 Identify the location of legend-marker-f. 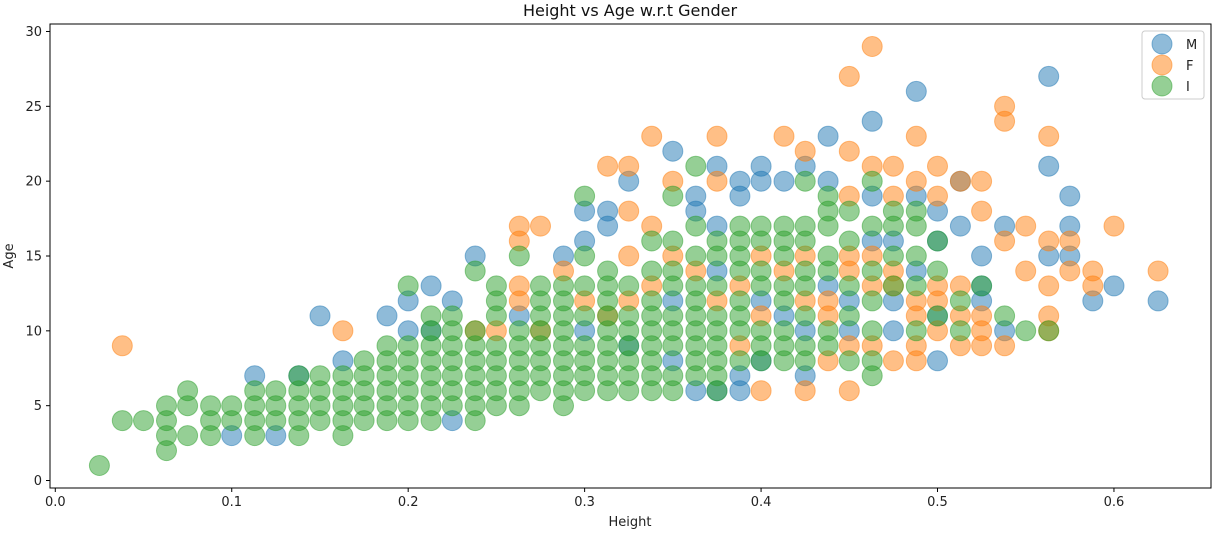
(1162, 65).